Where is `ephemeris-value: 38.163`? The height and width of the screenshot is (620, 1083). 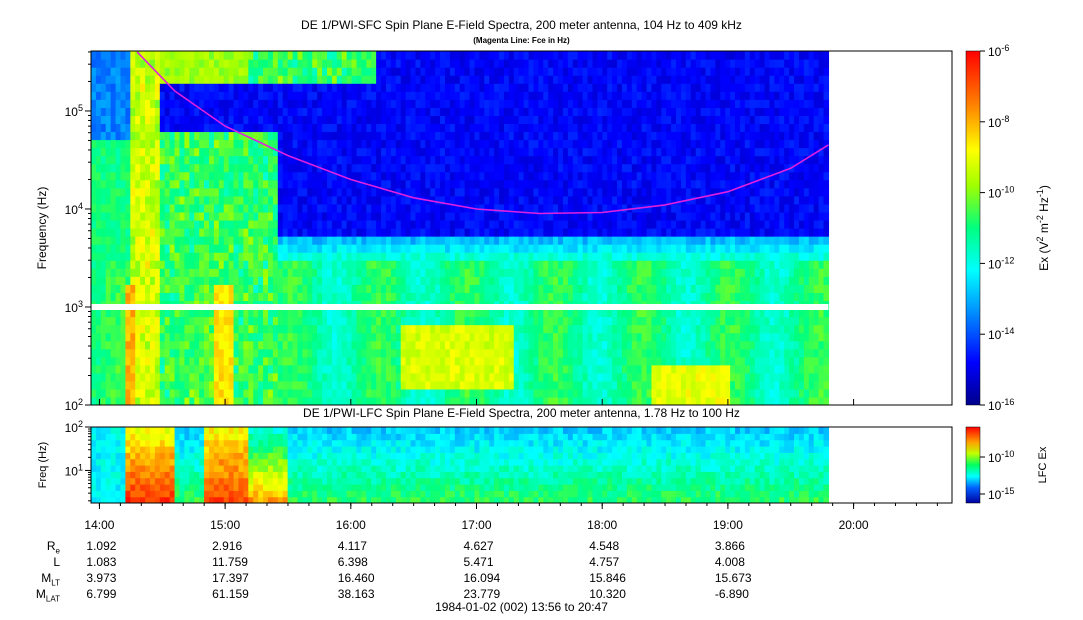 ephemeris-value: 38.163 is located at coordinates (356, 594).